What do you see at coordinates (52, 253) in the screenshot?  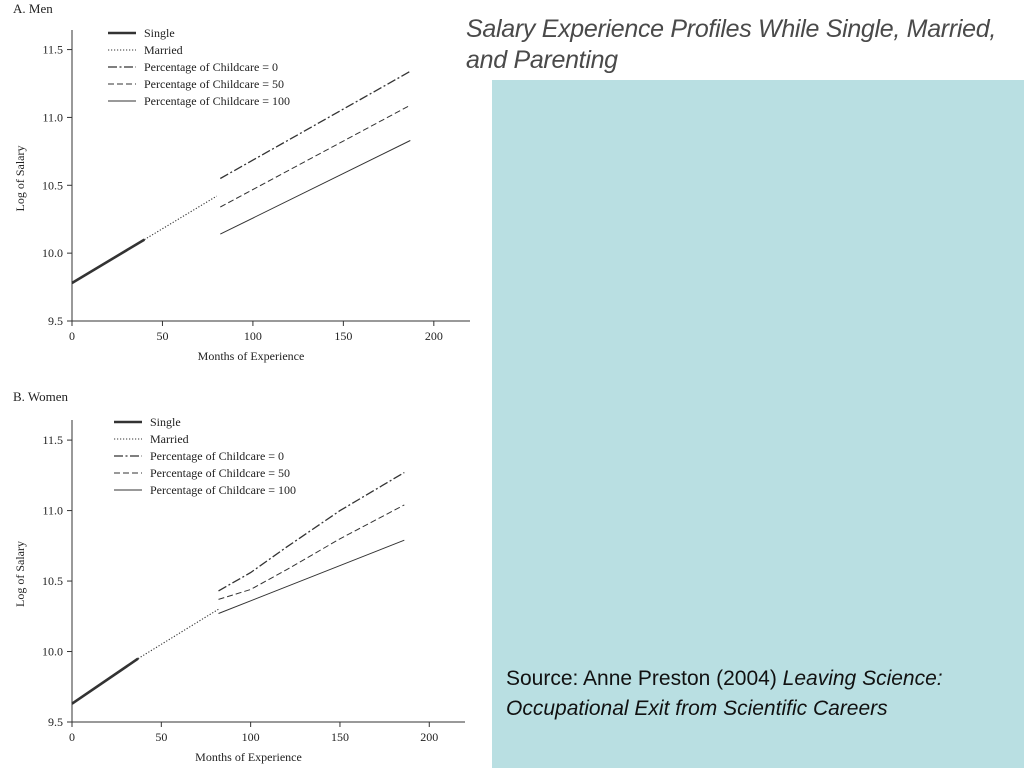 I see `men-y-tick-label: 10.0` at bounding box center [52, 253].